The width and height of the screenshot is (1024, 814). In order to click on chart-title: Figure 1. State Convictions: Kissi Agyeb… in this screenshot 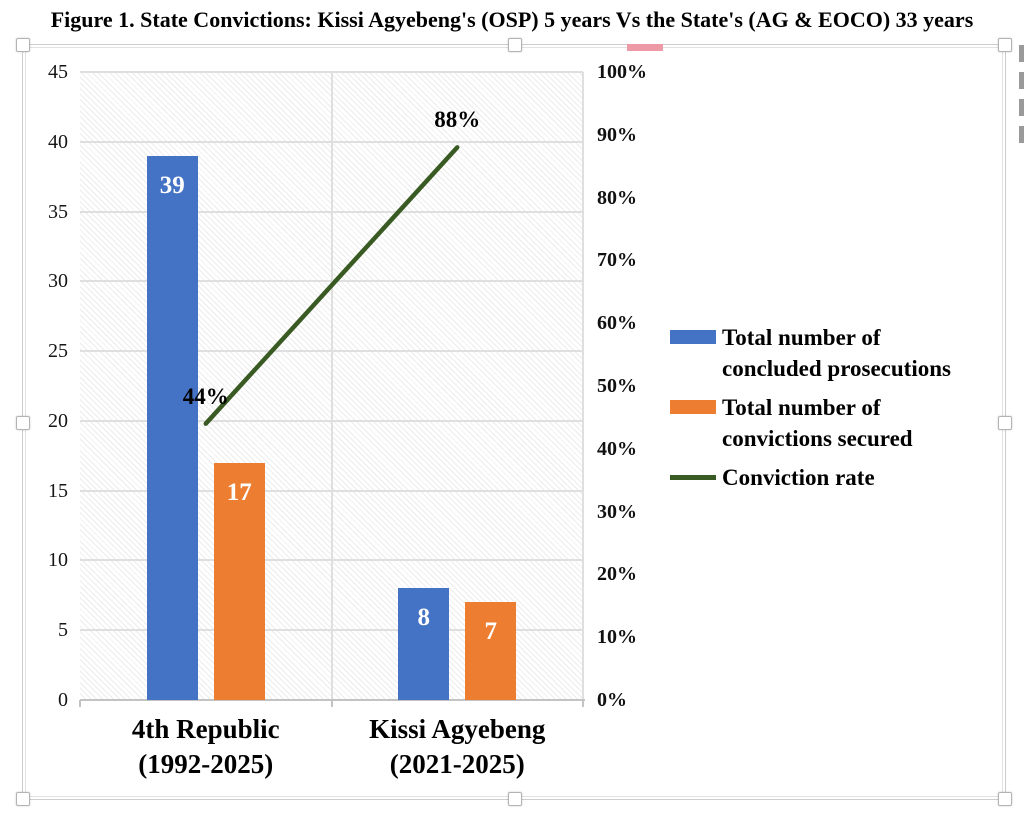, I will do `click(512, 19)`.